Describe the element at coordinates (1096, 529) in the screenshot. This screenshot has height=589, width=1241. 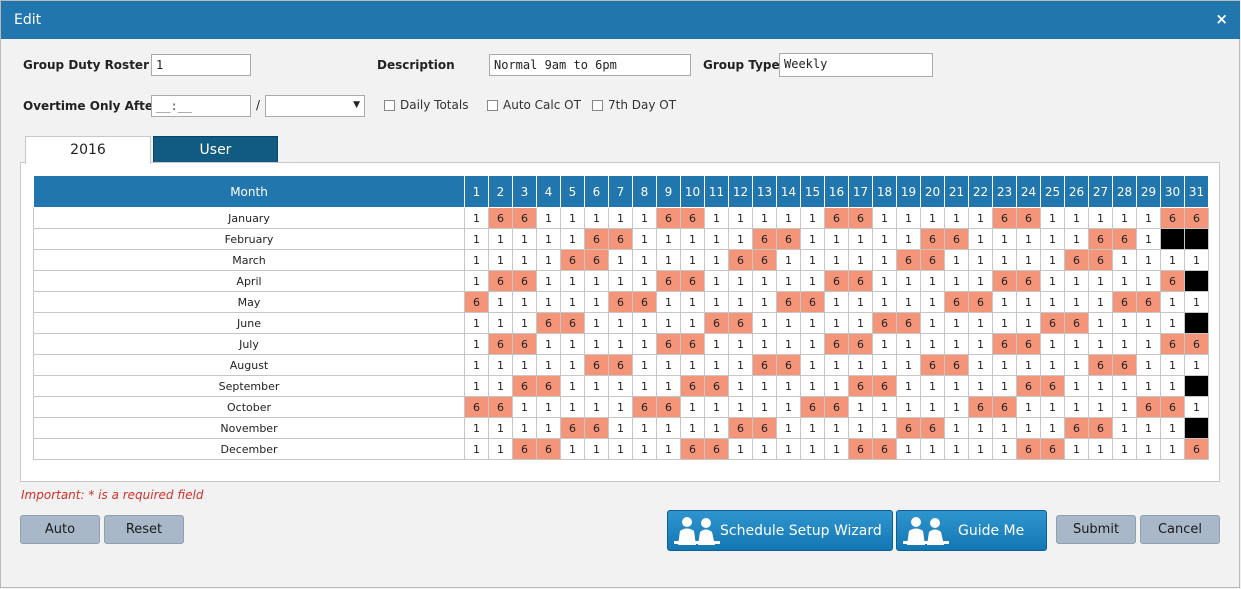
I see `submit-button: Submit` at that location.